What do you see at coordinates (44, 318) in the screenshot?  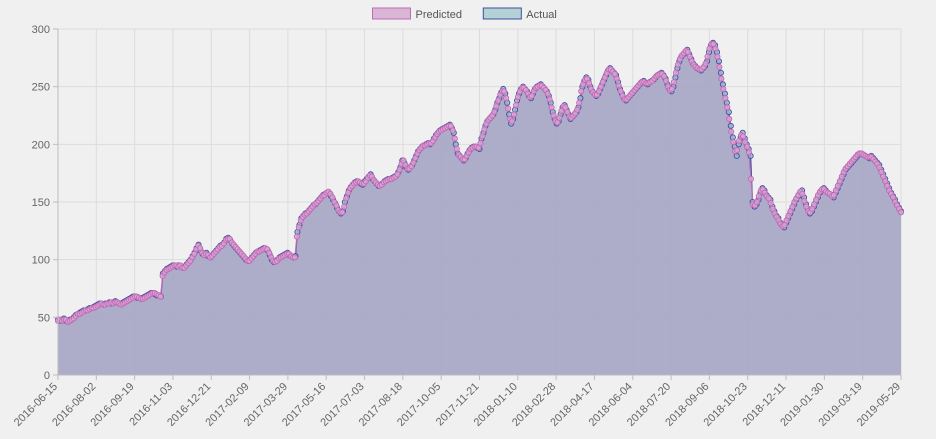 I see `y-tick-label: 50` at bounding box center [44, 318].